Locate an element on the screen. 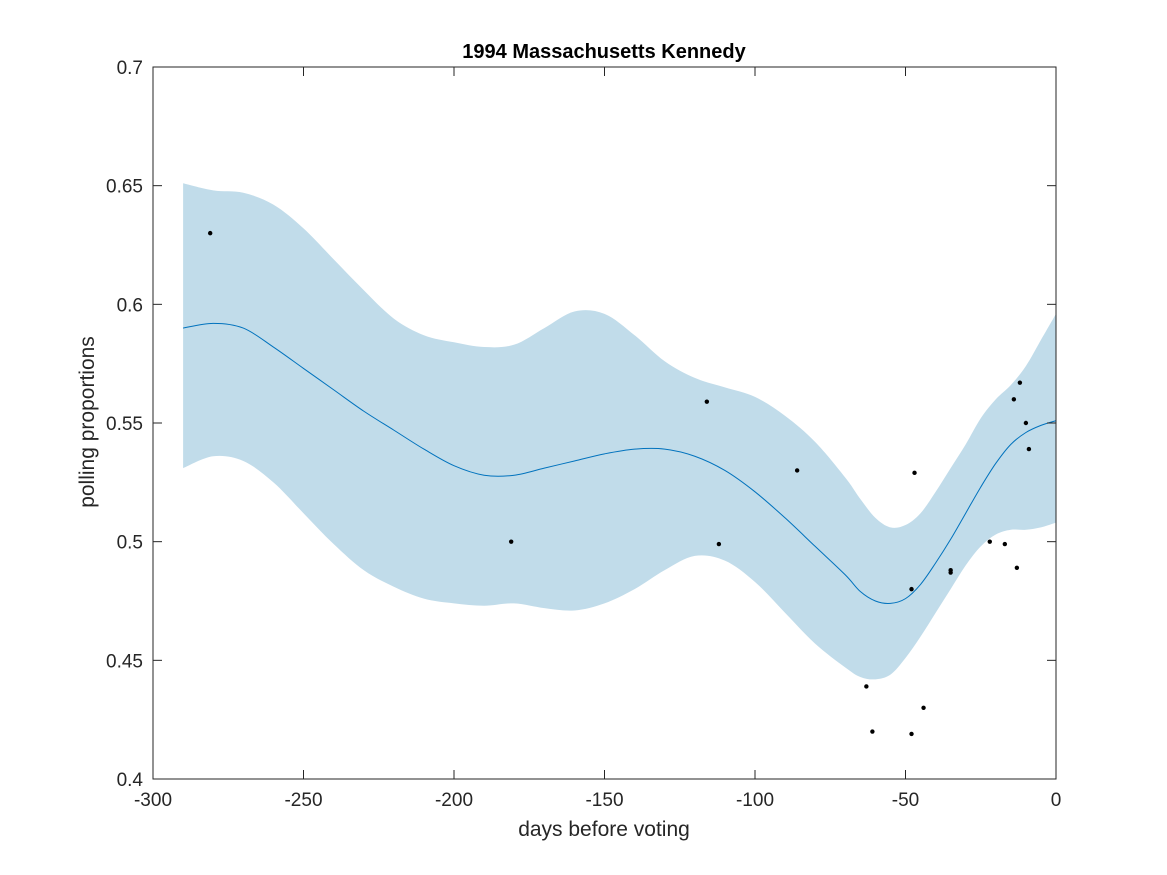 Image resolution: width=1167 pixels, height=875 pixels. y-axis-title: polling proportions is located at coordinates (87, 422).